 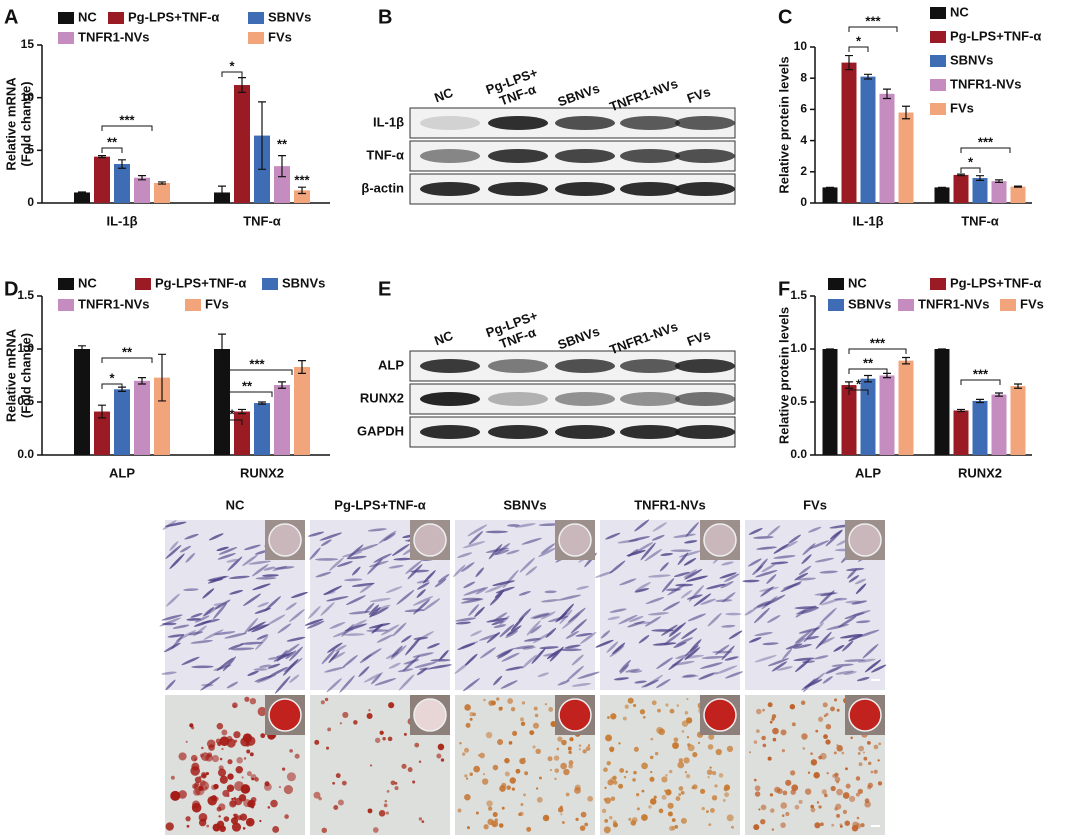 What do you see at coordinates (256, 38) in the screenshot?
I see `legend-swatch` at bounding box center [256, 38].